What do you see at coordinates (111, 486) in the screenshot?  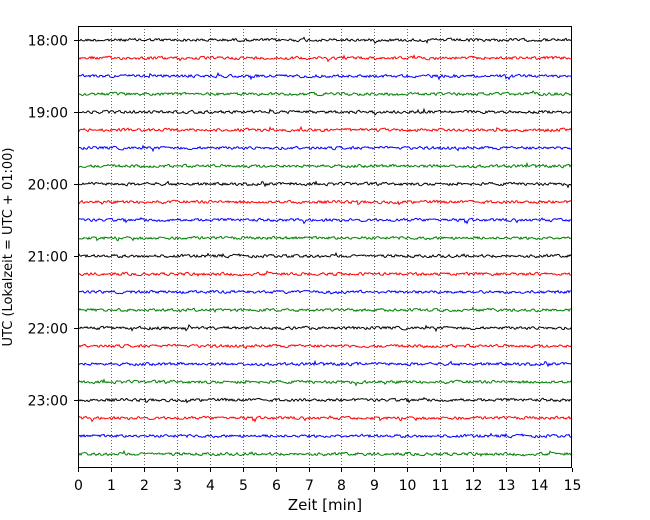 I see `x-tick-label: 1` at bounding box center [111, 486].